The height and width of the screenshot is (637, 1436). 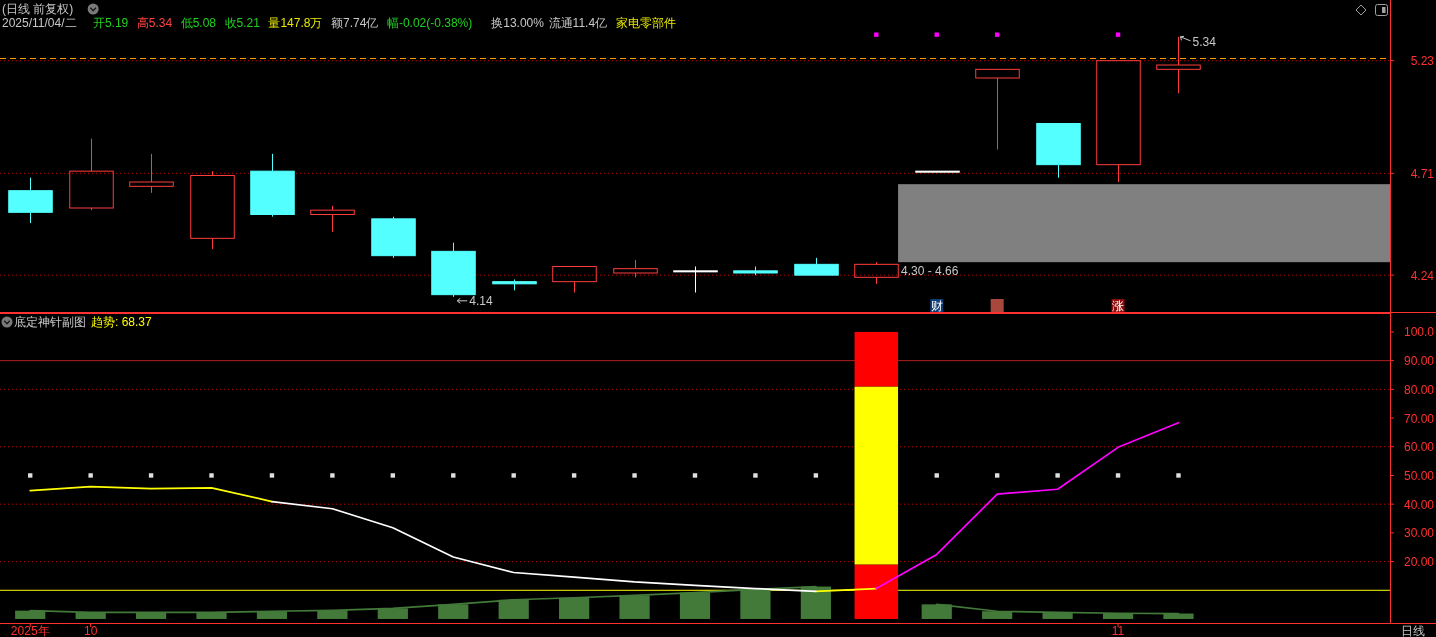 I want to click on y-tick-label: 30.00, so click(x=1419, y=533).